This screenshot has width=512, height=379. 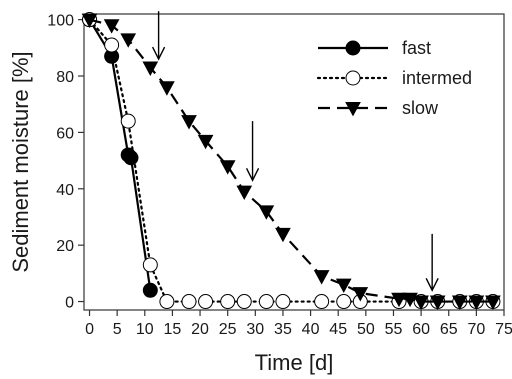 What do you see at coordinates (378, 108) in the screenshot?
I see `legend-entry-slow: slow` at bounding box center [378, 108].